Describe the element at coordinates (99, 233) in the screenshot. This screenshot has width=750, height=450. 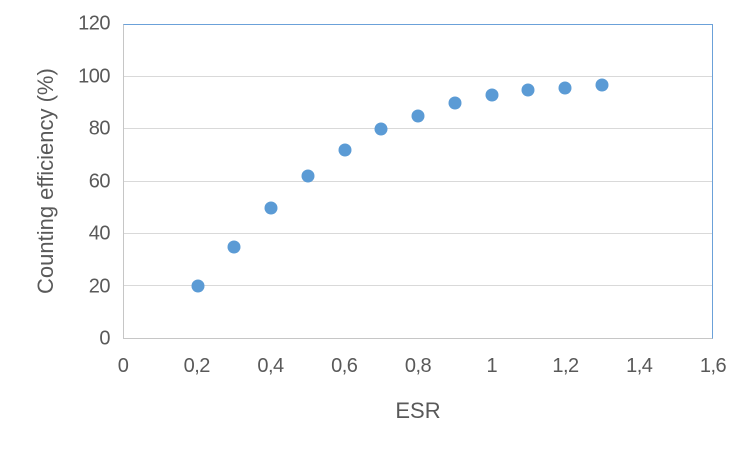
I see `y-tick-label: 40` at that location.